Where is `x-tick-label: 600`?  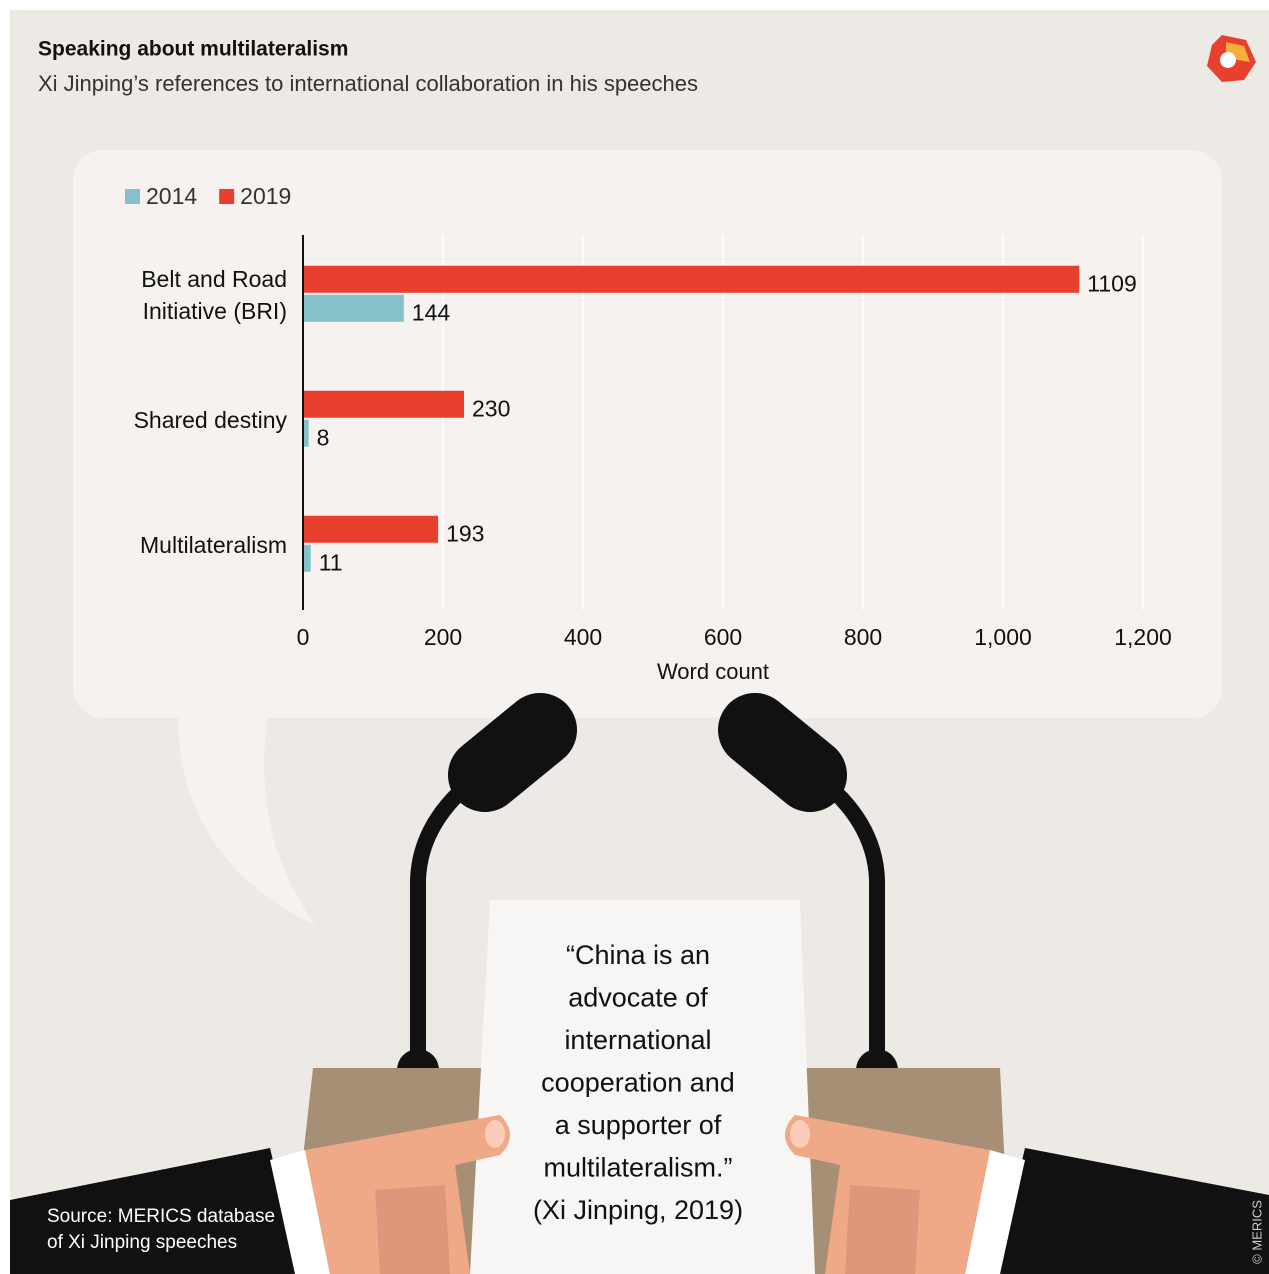
x-tick-label: 600 is located at coordinates (723, 637).